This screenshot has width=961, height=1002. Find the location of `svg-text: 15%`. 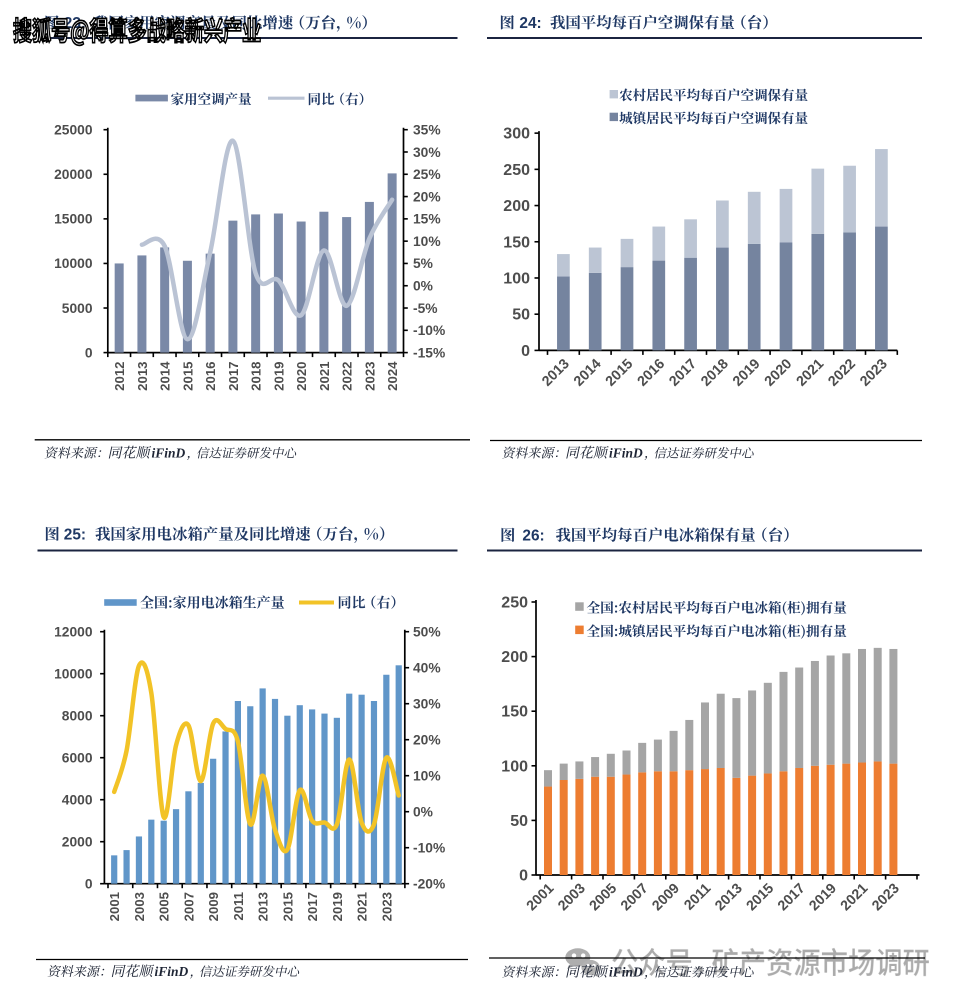

svg-text: 15% is located at coordinates (427, 219).